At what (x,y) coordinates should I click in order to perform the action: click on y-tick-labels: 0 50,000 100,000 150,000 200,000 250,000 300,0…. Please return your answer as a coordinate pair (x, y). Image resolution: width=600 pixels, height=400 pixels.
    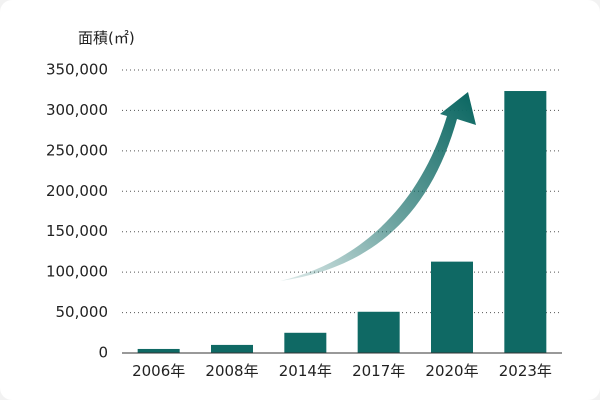
    Looking at the image, I should click on (77, 211).